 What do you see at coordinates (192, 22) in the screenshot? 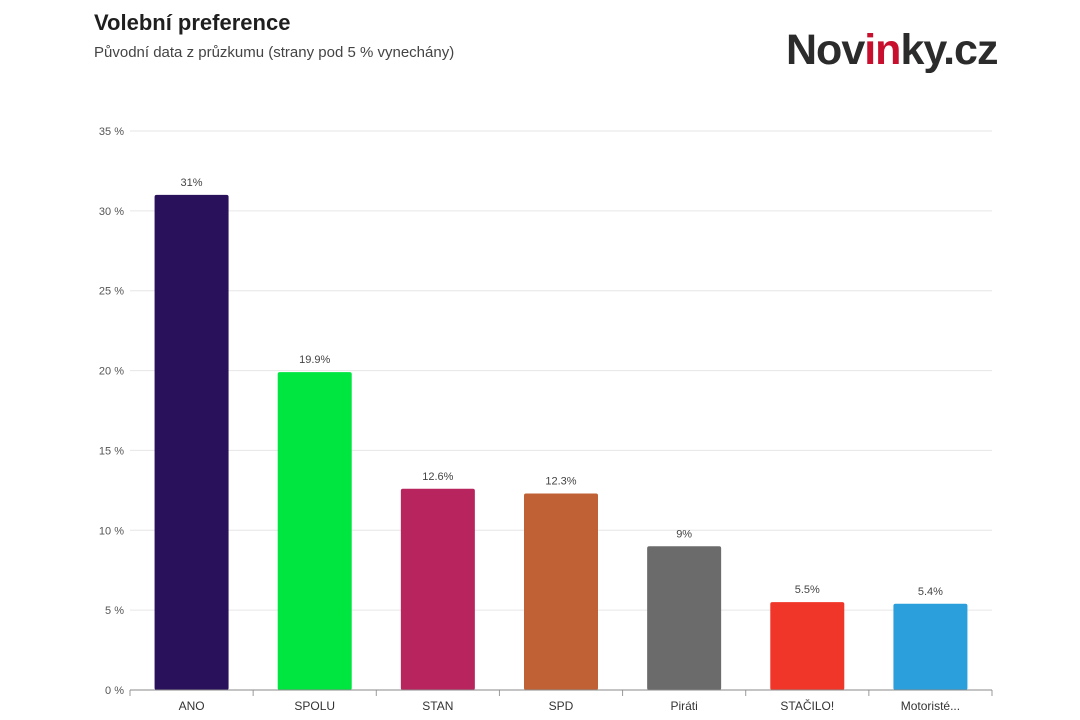
I see `chart-title: Volební preference` at bounding box center [192, 22].